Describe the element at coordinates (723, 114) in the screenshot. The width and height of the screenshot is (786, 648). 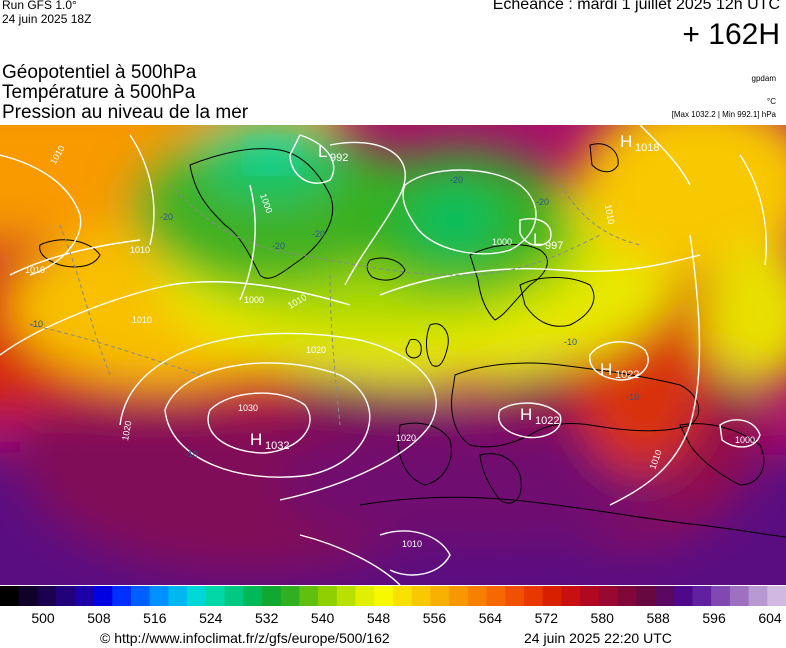
I see `pressure-max-min: [Max 1032.2 | Min 992.1] hPa` at that location.